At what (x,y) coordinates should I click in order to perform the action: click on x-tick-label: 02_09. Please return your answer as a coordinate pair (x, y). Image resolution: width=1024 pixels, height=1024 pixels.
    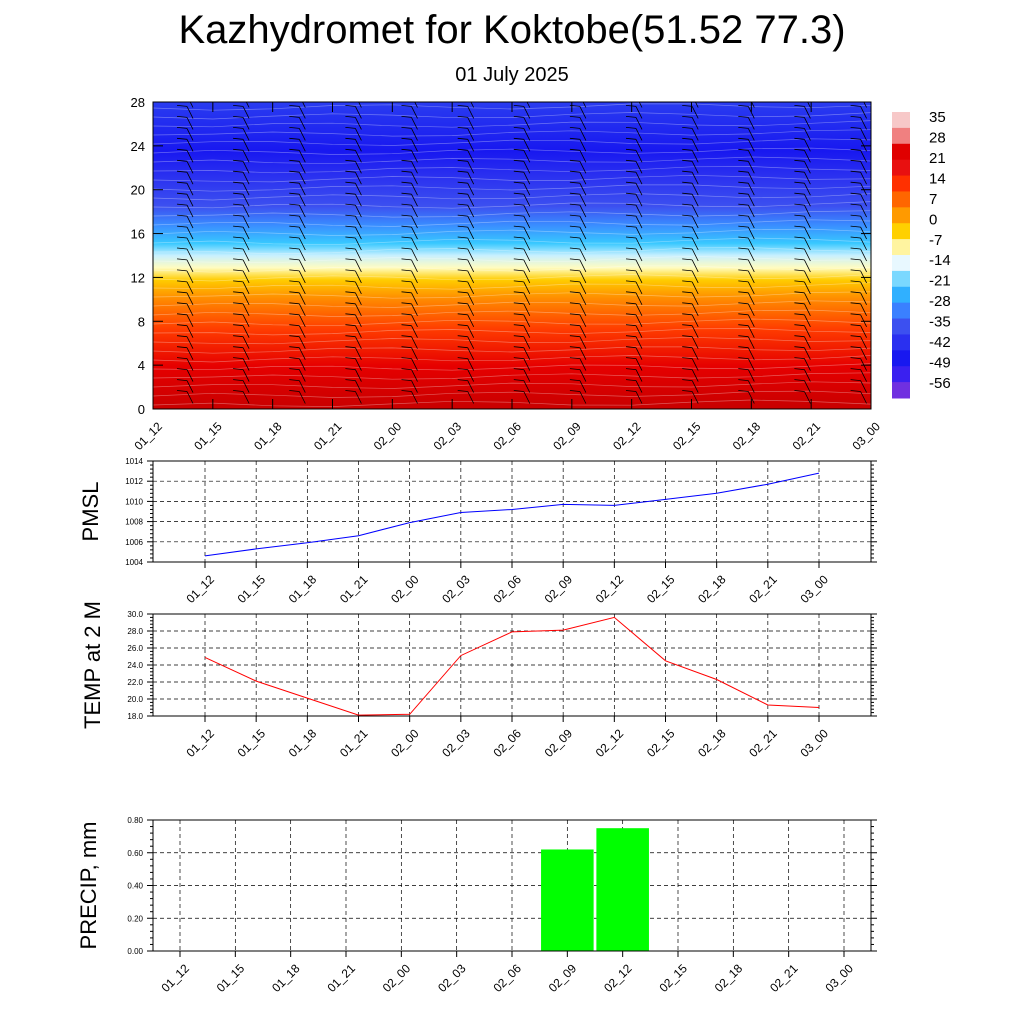
    Looking at the image, I should click on (567, 436).